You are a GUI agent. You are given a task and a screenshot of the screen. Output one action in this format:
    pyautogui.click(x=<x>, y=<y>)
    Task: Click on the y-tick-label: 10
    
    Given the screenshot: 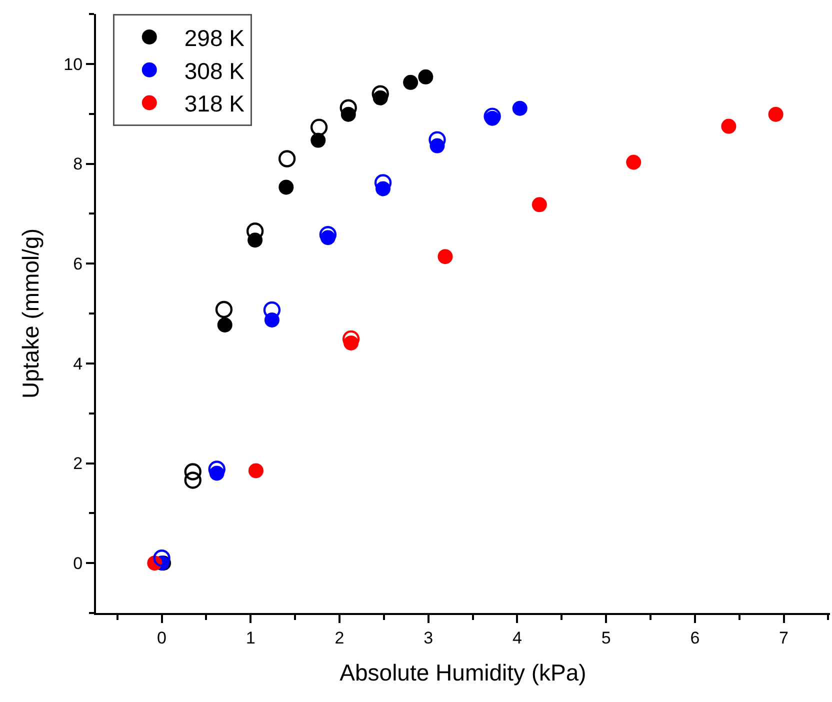 What is the action you would take?
    pyautogui.click(x=73, y=64)
    